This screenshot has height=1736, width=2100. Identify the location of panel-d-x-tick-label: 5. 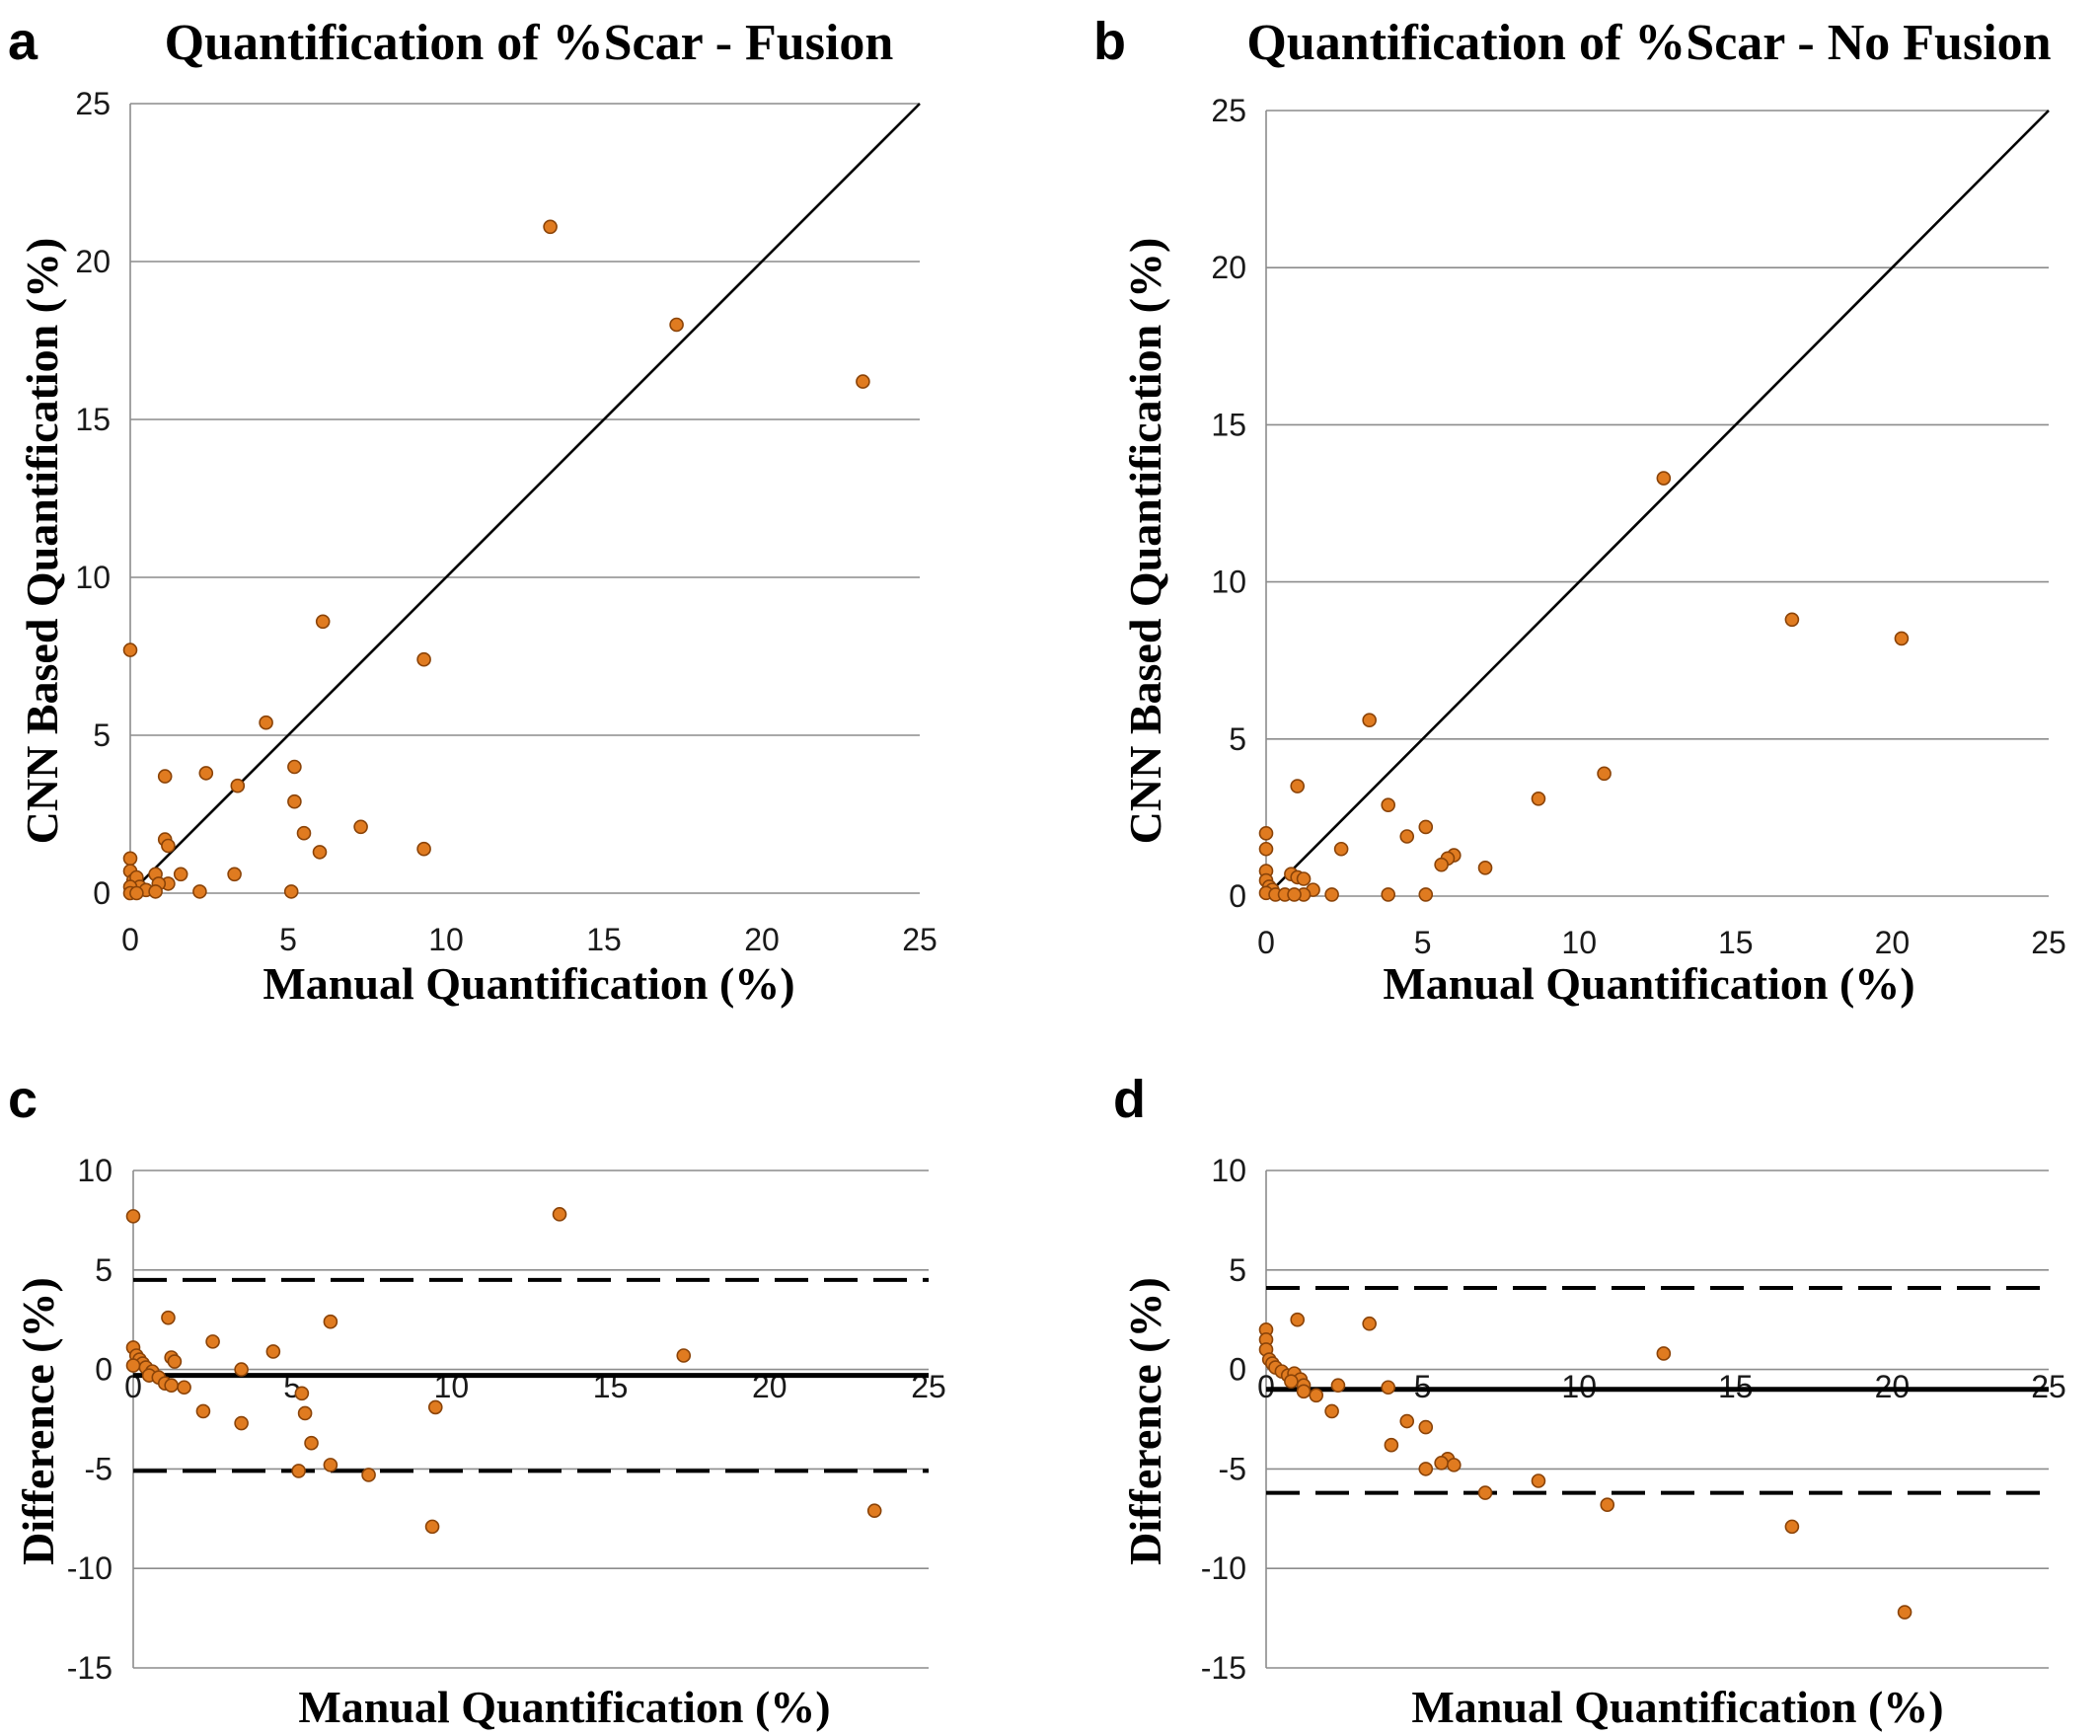
(1423, 1386).